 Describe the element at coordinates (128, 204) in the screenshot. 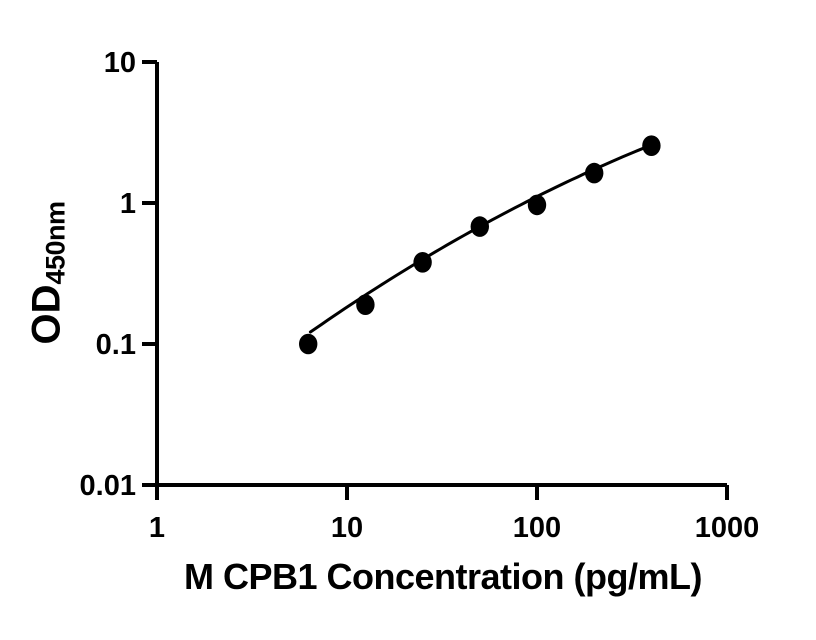

I see `y-tick-label: 1` at that location.